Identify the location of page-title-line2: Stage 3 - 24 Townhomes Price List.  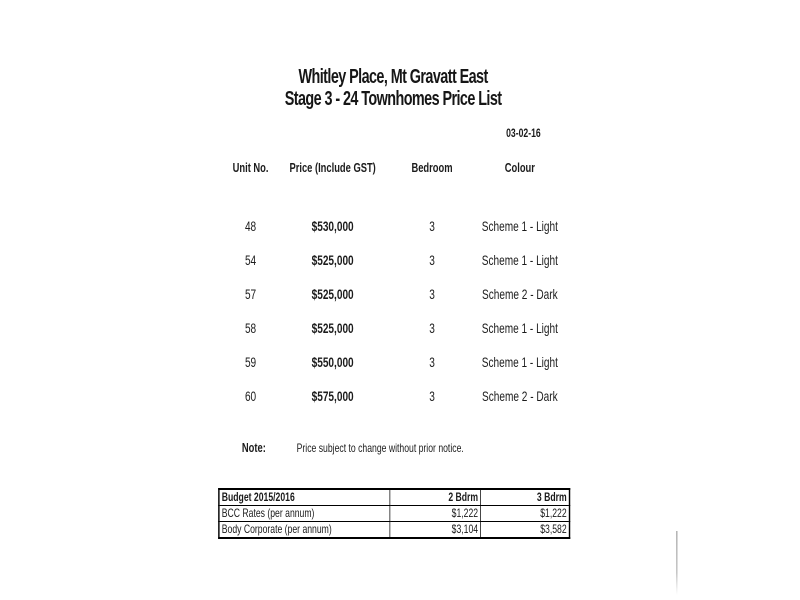
(393, 99).